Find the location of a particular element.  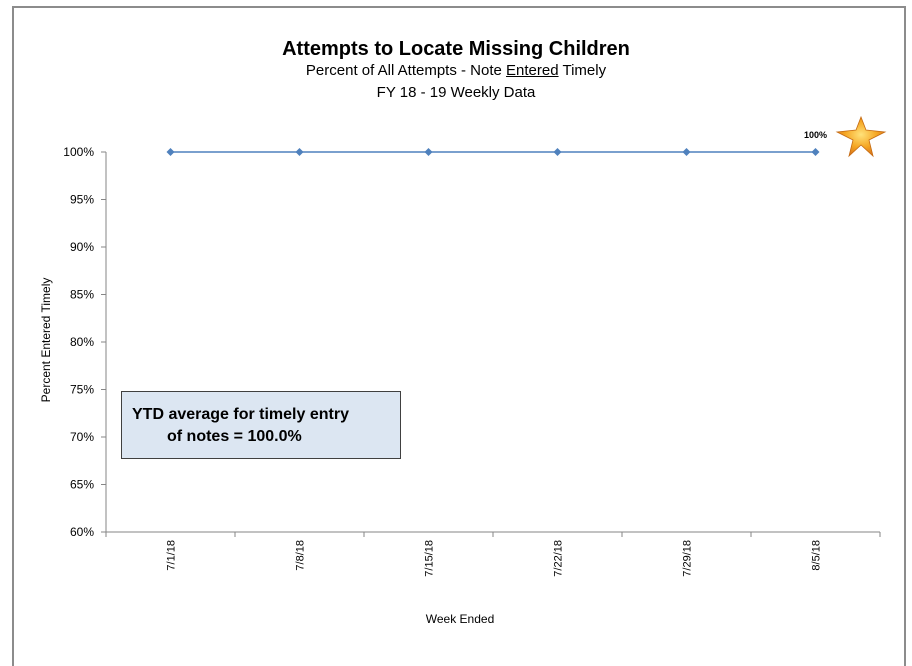

ytd-average-line1: YTD average for timely entry is located at coordinates (240, 414).